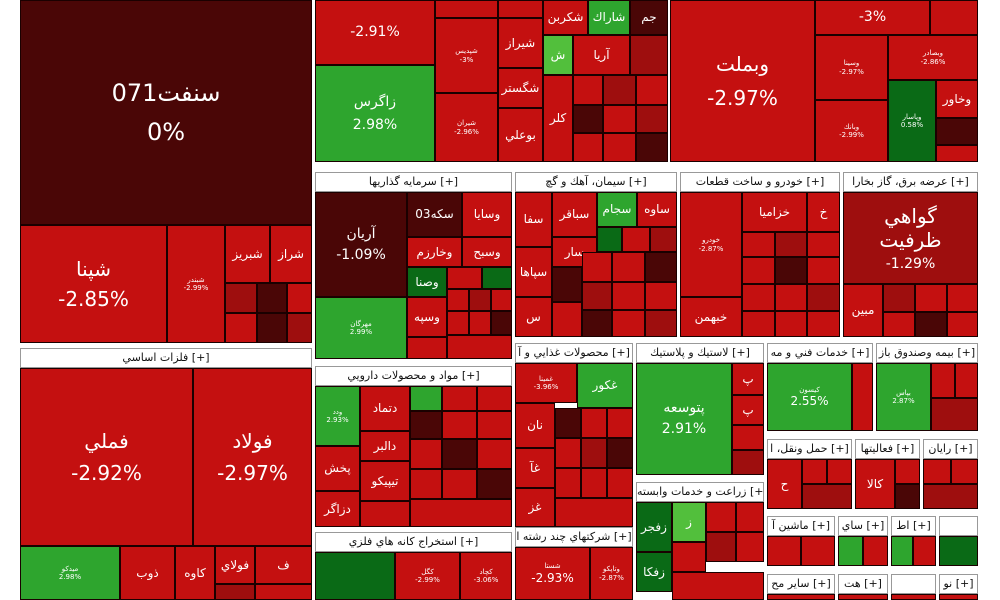  What do you see at coordinates (166, 358) in the screenshot?
I see `sector-header-metals: فلزات اساسي [+]` at bounding box center [166, 358].